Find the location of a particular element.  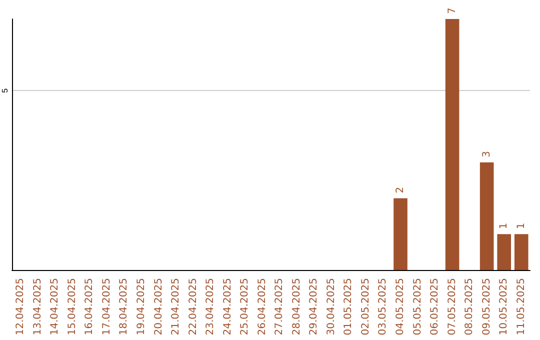

x-tick-label: 28.04.2025 is located at coordinates (296, 307).